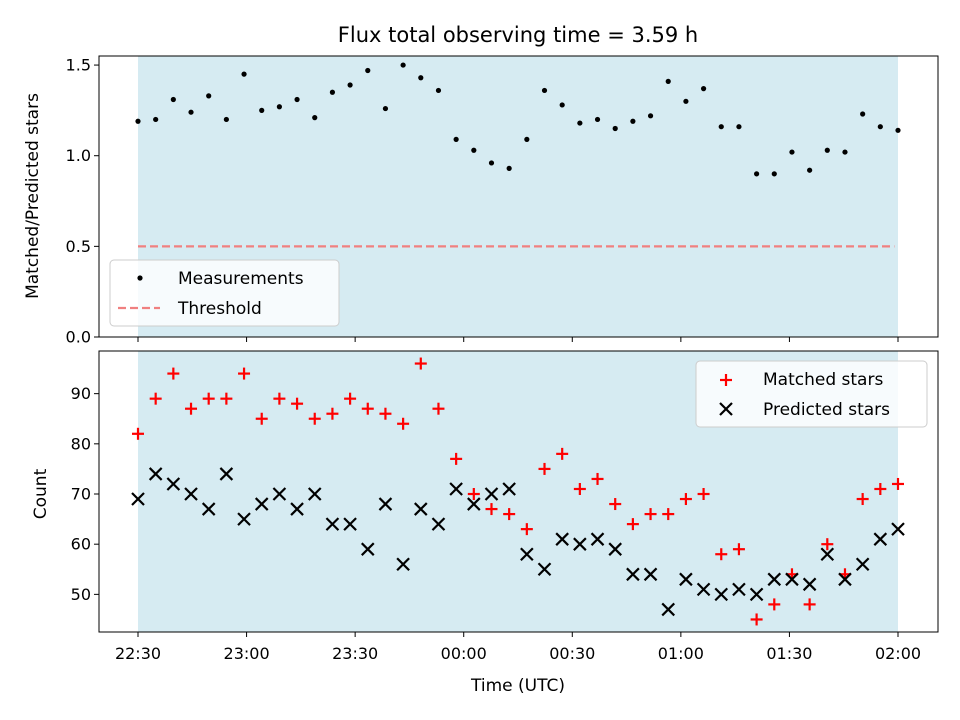 The height and width of the screenshot is (720, 960). What do you see at coordinates (140, 278) in the screenshot?
I see `legend-measurements-marker` at bounding box center [140, 278].